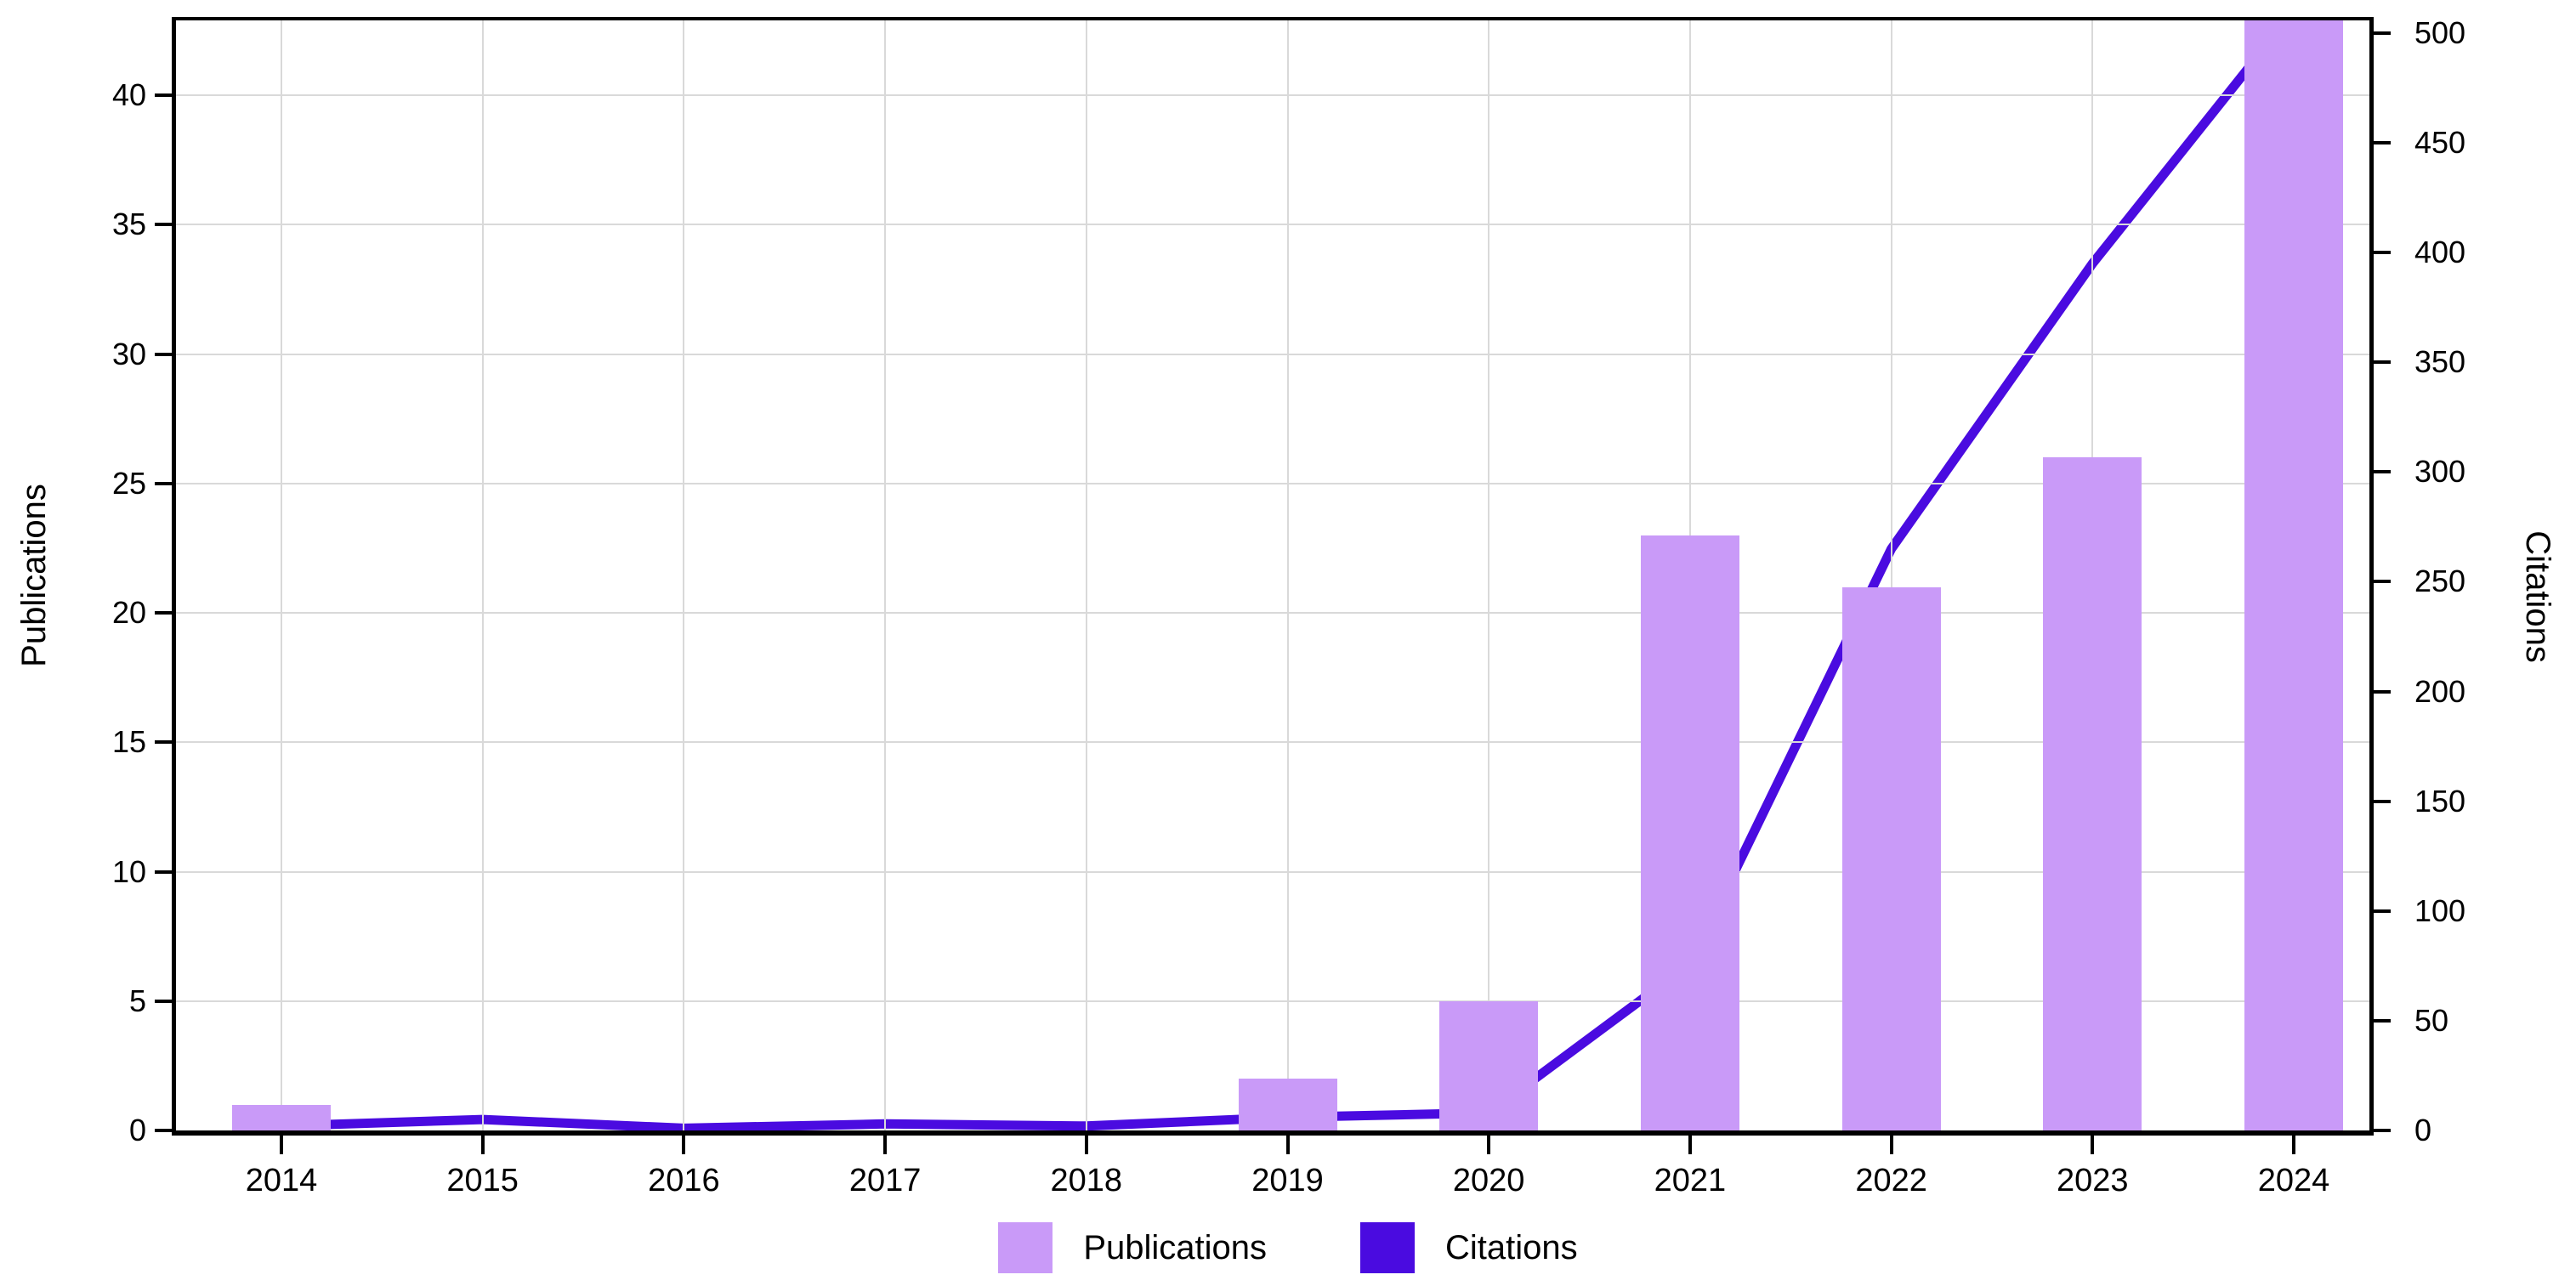  Describe the element at coordinates (885, 1180) in the screenshot. I see `x-tick-label: 2017` at that location.